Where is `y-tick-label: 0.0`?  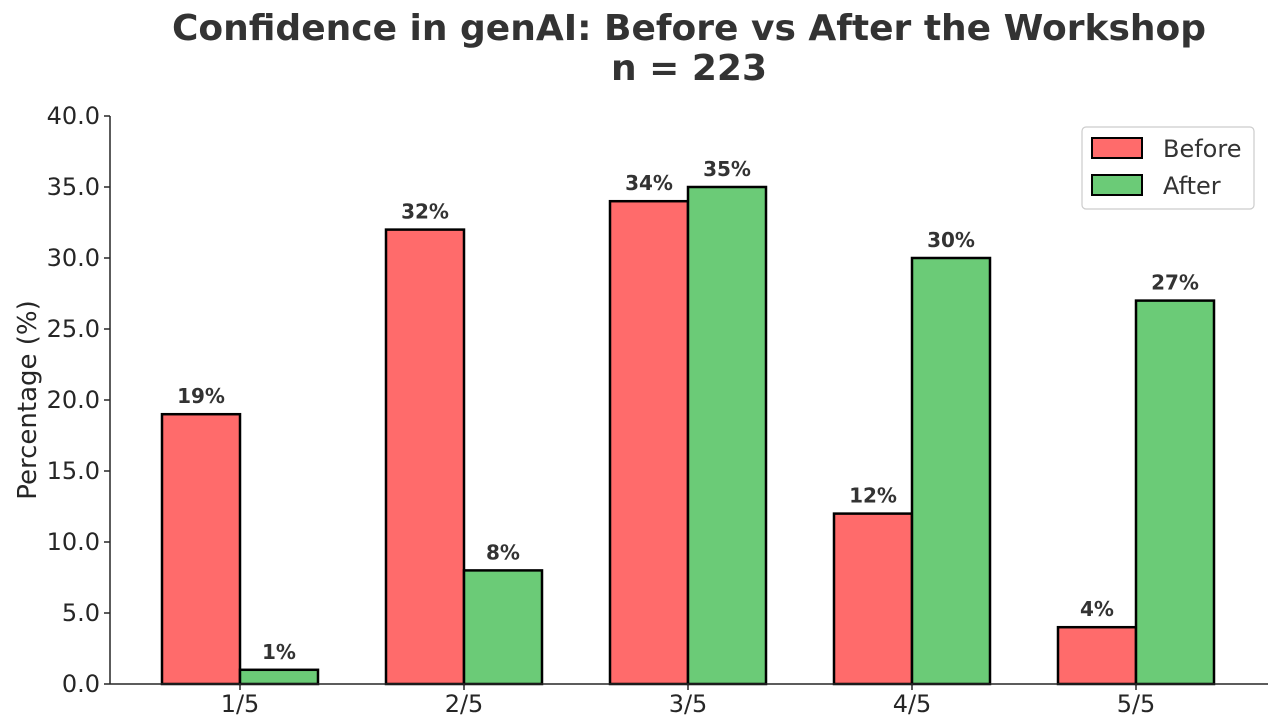 y-tick-label: 0.0 is located at coordinates (81, 684).